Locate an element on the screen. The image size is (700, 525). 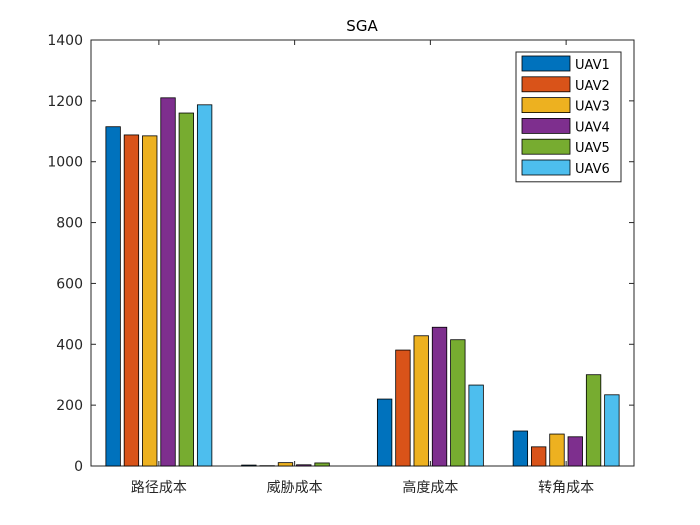
y-tick-label: 0 is located at coordinates (78, 467).